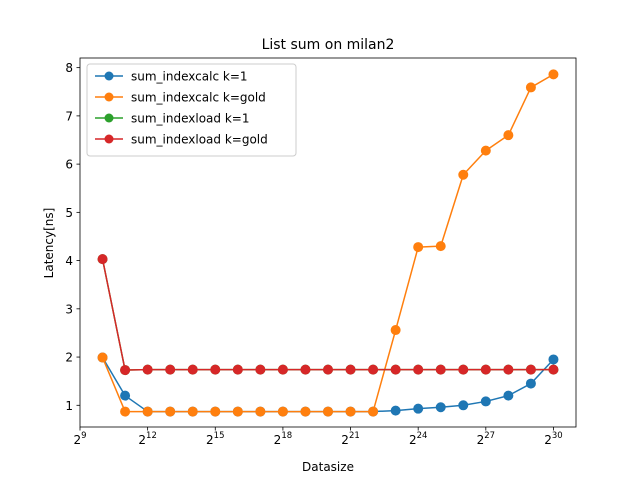 The image size is (640, 480). I want to click on y-tick-label: 4, so click(69, 261).